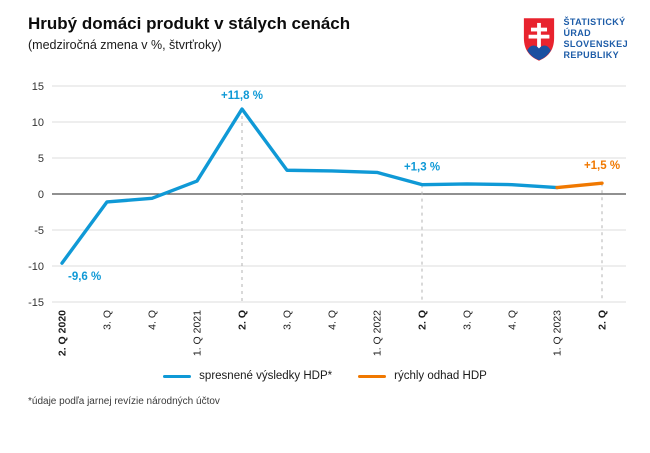 Image resolution: width=650 pixels, height=453 pixels. Describe the element at coordinates (242, 96) in the screenshot. I see `svg-text: +11,8 %` at that location.